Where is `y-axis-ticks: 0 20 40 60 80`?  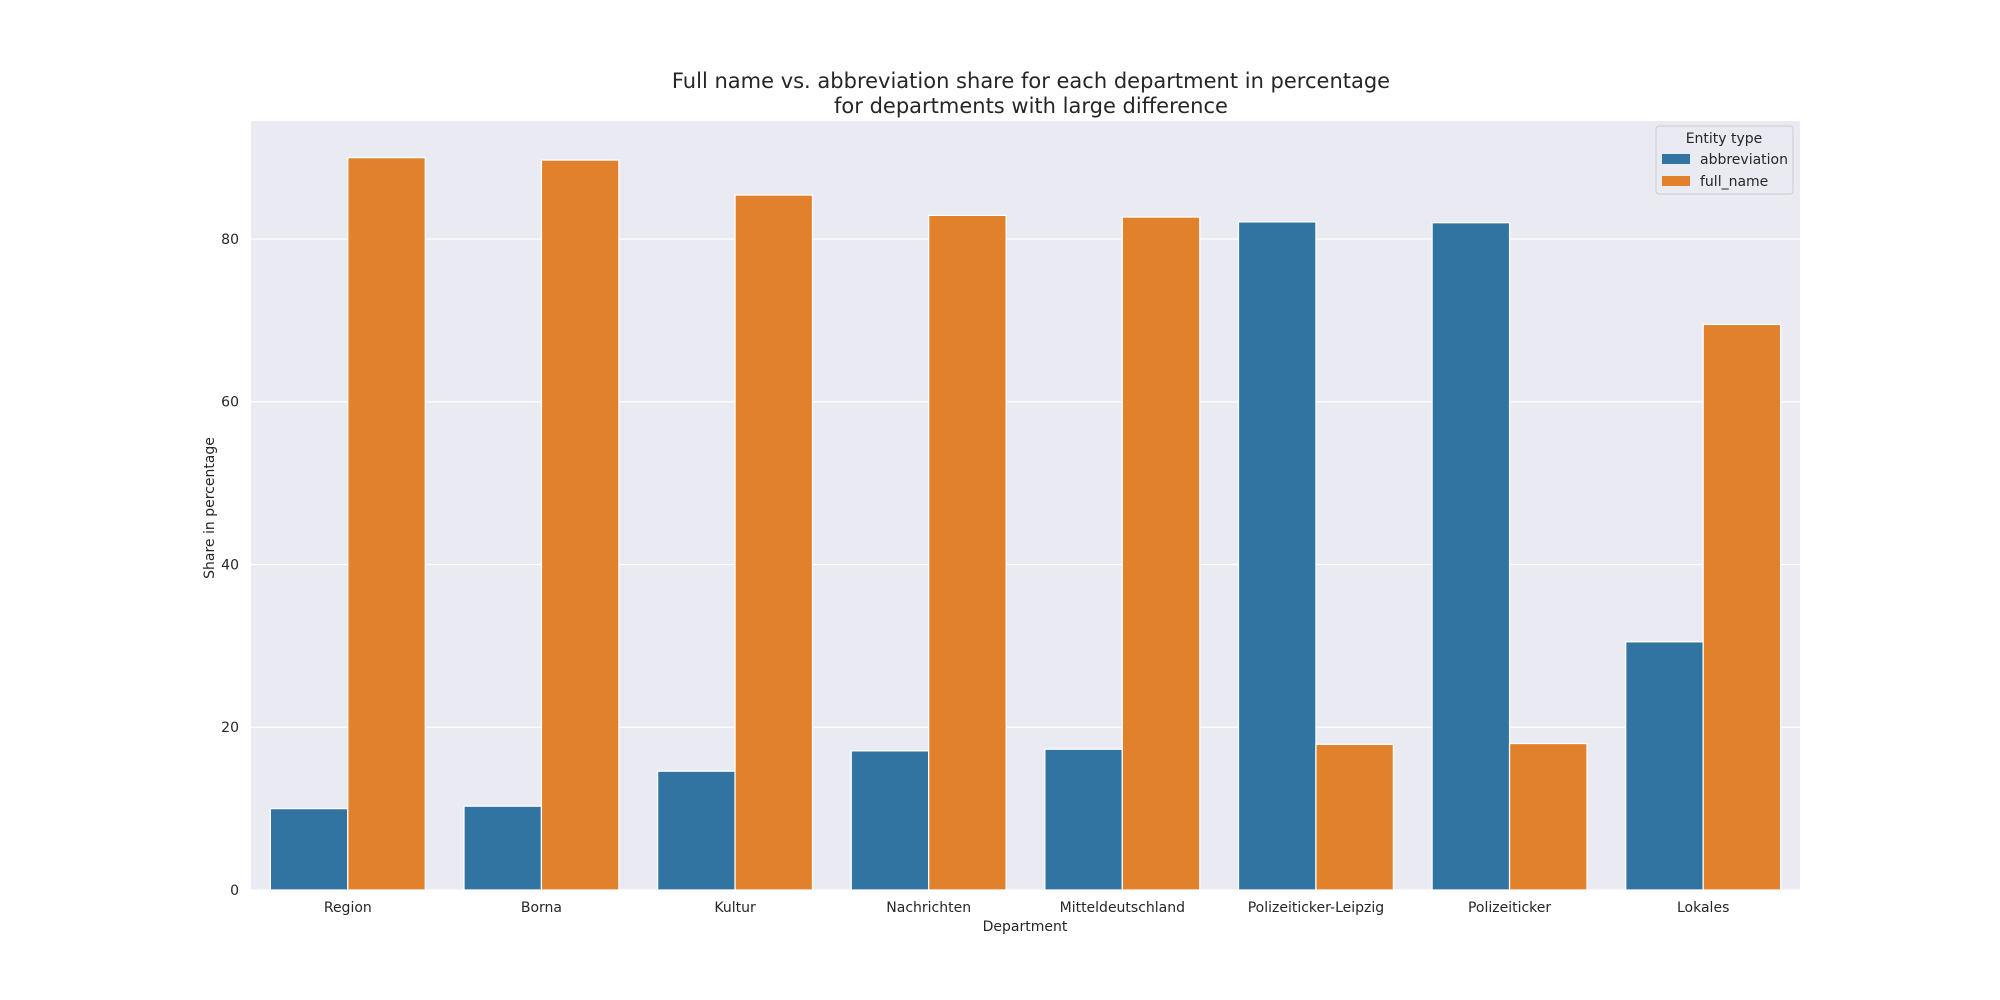 y-axis-ticks: 0 20 40 60 80 is located at coordinates (230, 565).